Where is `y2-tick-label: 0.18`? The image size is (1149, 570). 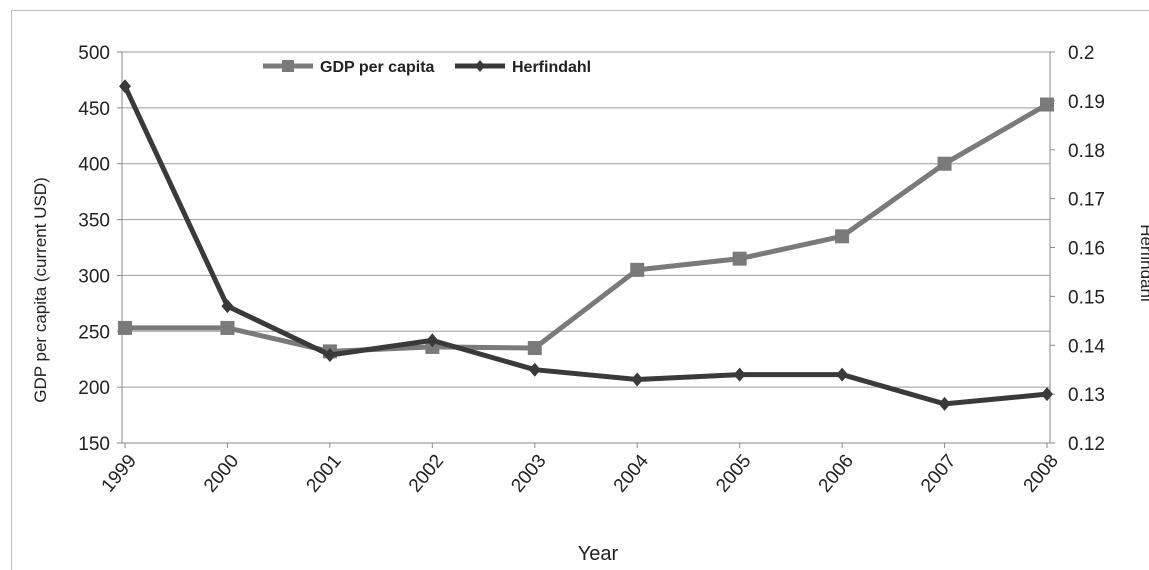 y2-tick-label: 0.18 is located at coordinates (1086, 151).